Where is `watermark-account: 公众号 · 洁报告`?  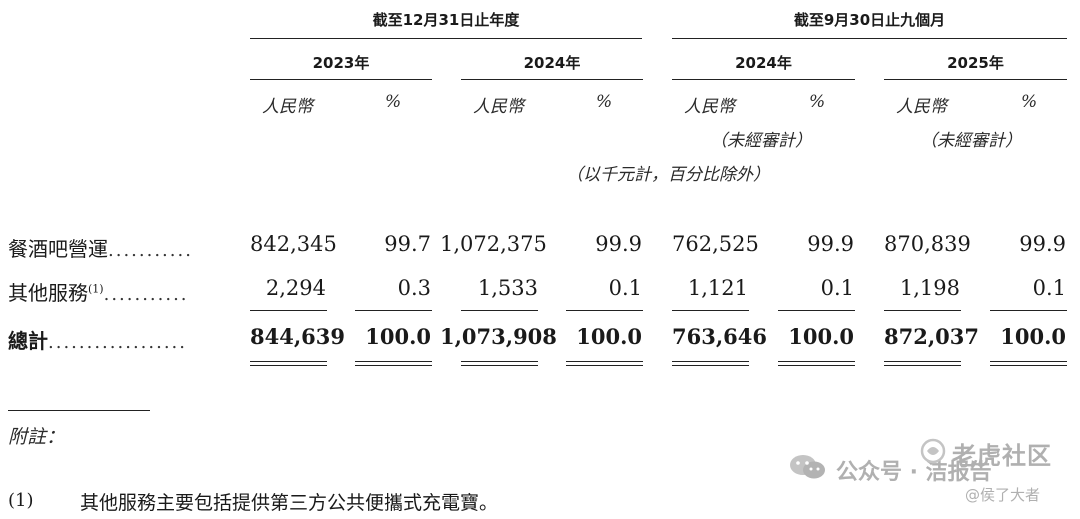
watermark-account: 公众号 · 洁报告 is located at coordinates (914, 472).